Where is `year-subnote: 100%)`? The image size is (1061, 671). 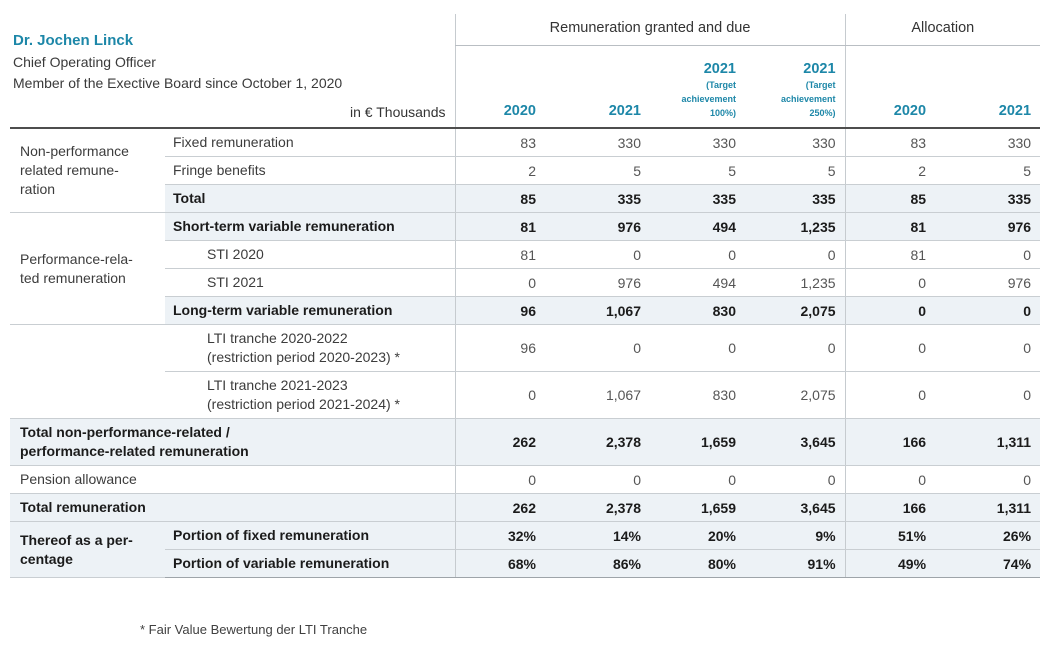 year-subnote: 100%) is located at coordinates (722, 113).